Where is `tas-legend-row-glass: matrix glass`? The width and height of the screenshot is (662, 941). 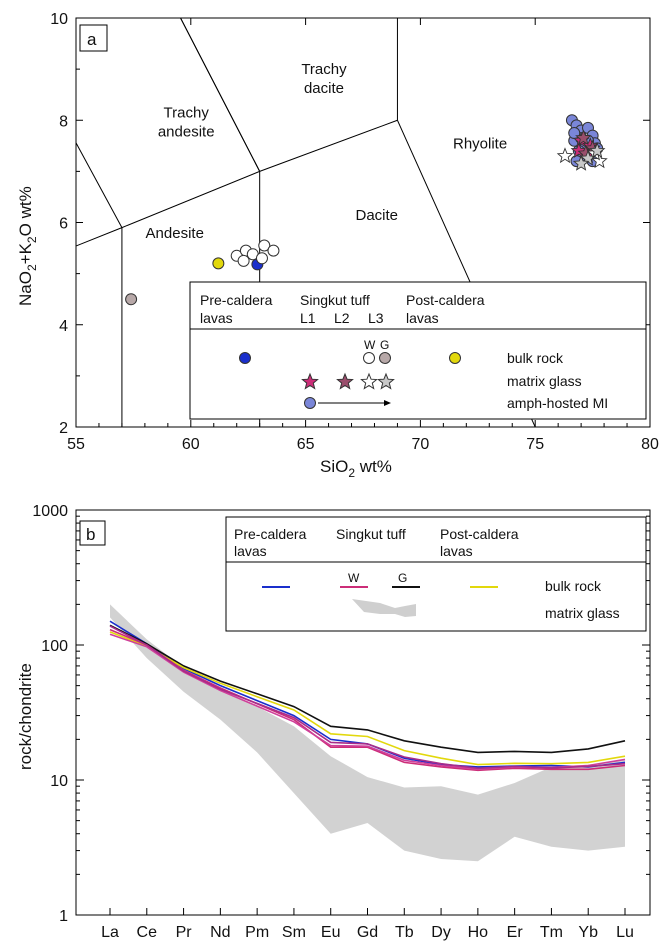 tas-legend-row-glass: matrix glass is located at coordinates (544, 381).